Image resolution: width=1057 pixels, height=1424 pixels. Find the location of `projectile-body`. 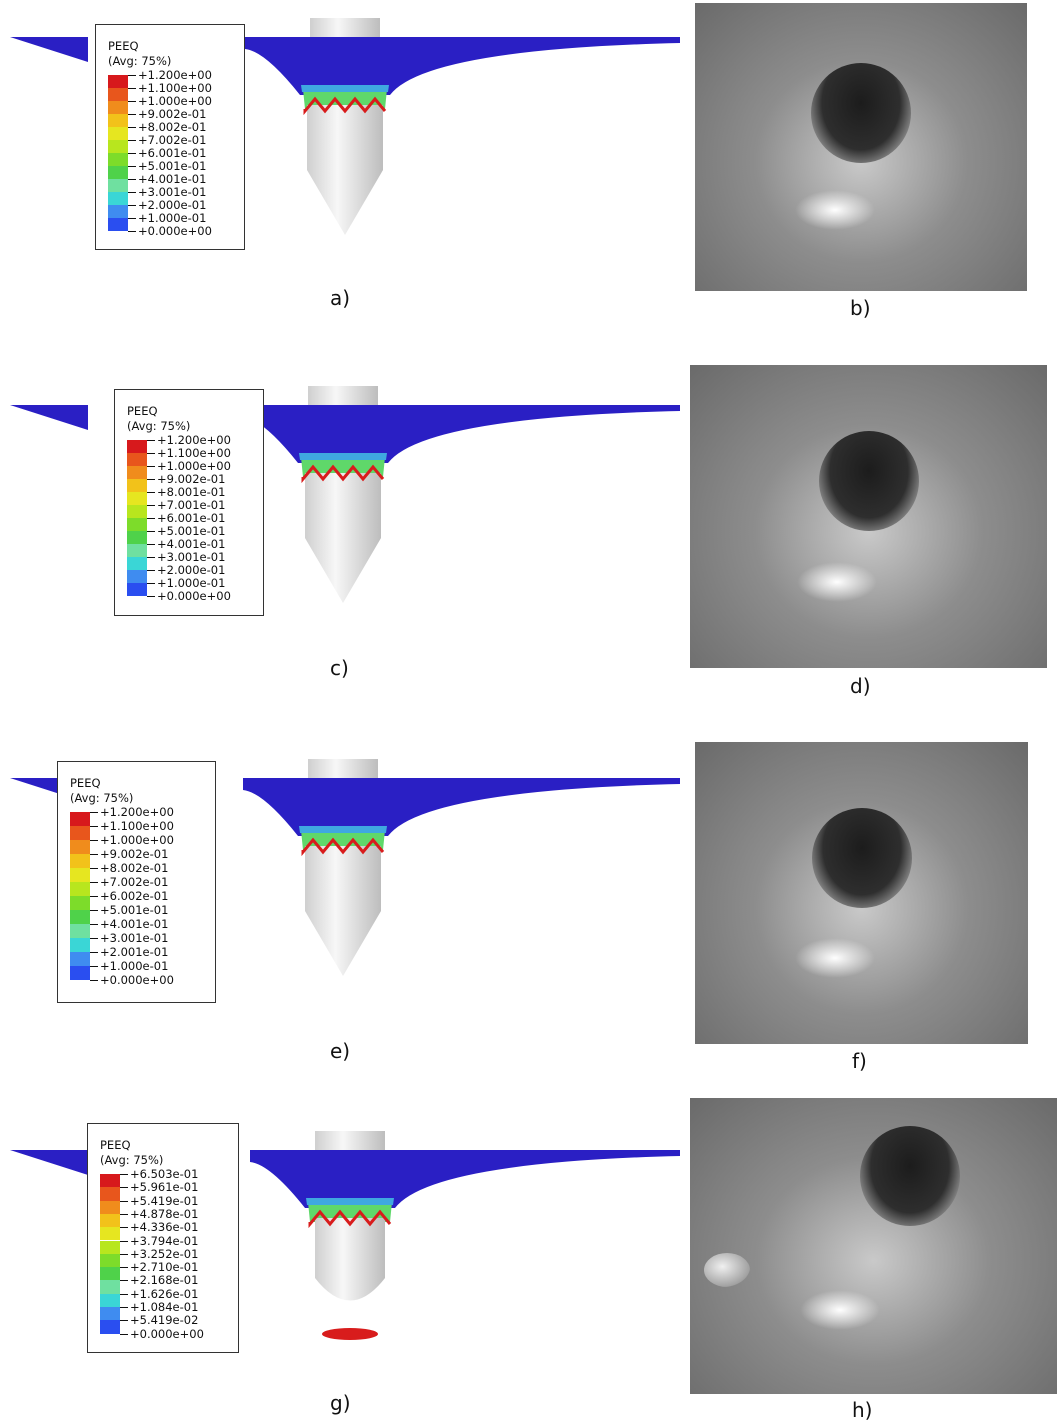

projectile-body is located at coordinates (345, 170).